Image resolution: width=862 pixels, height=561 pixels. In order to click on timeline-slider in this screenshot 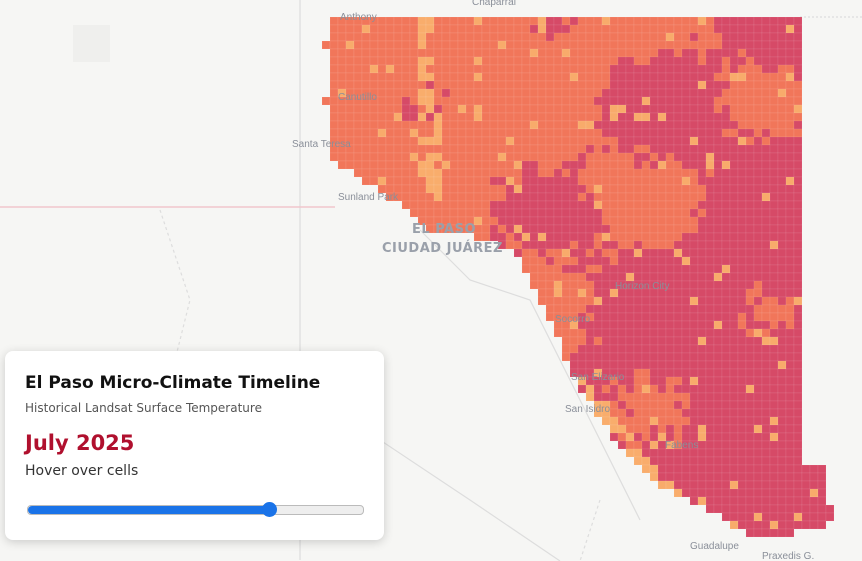, I will do `click(195, 509)`.